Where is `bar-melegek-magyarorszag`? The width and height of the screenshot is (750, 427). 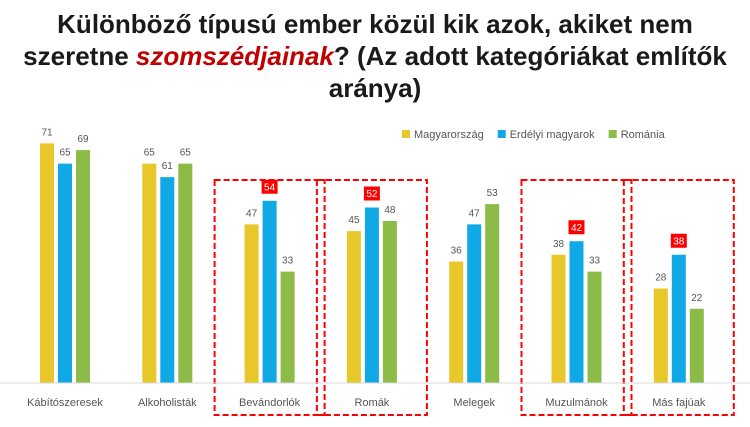 bar-melegek-magyarorszag is located at coordinates (456, 322).